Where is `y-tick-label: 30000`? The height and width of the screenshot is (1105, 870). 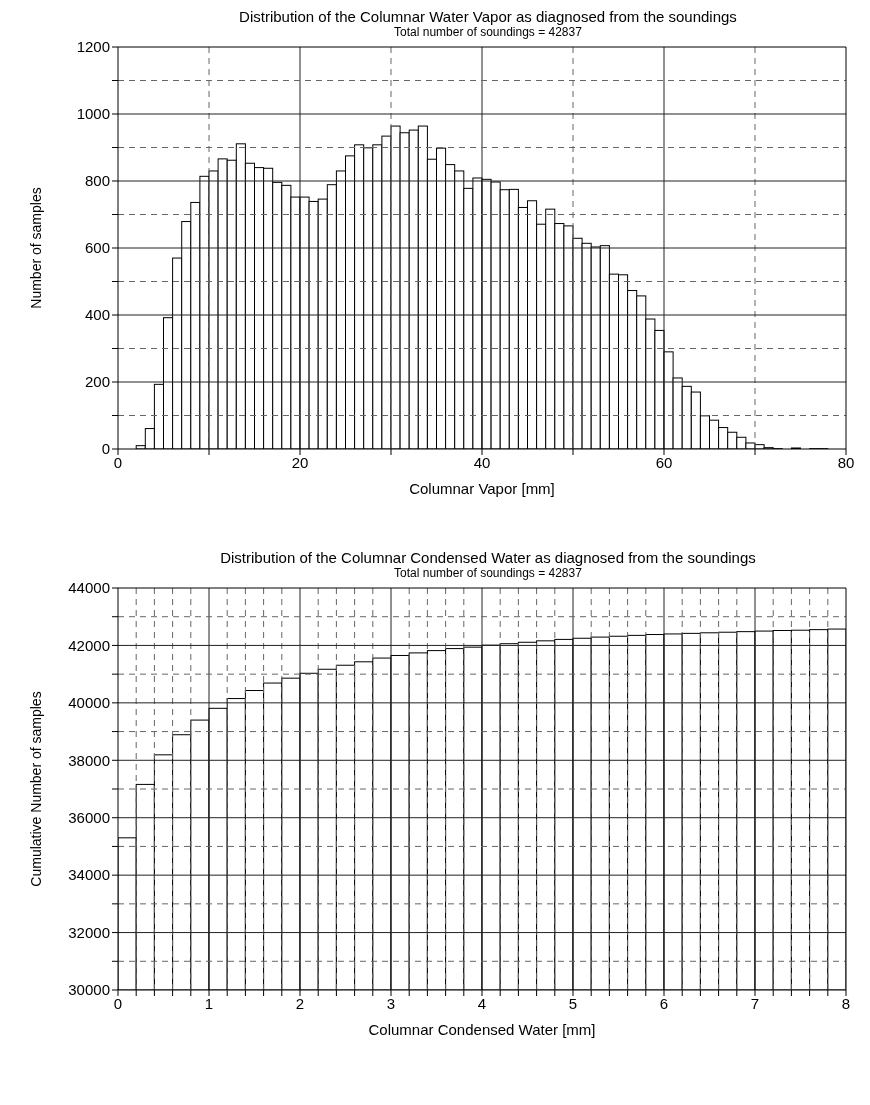 y-tick-label: 30000 is located at coordinates (89, 990).